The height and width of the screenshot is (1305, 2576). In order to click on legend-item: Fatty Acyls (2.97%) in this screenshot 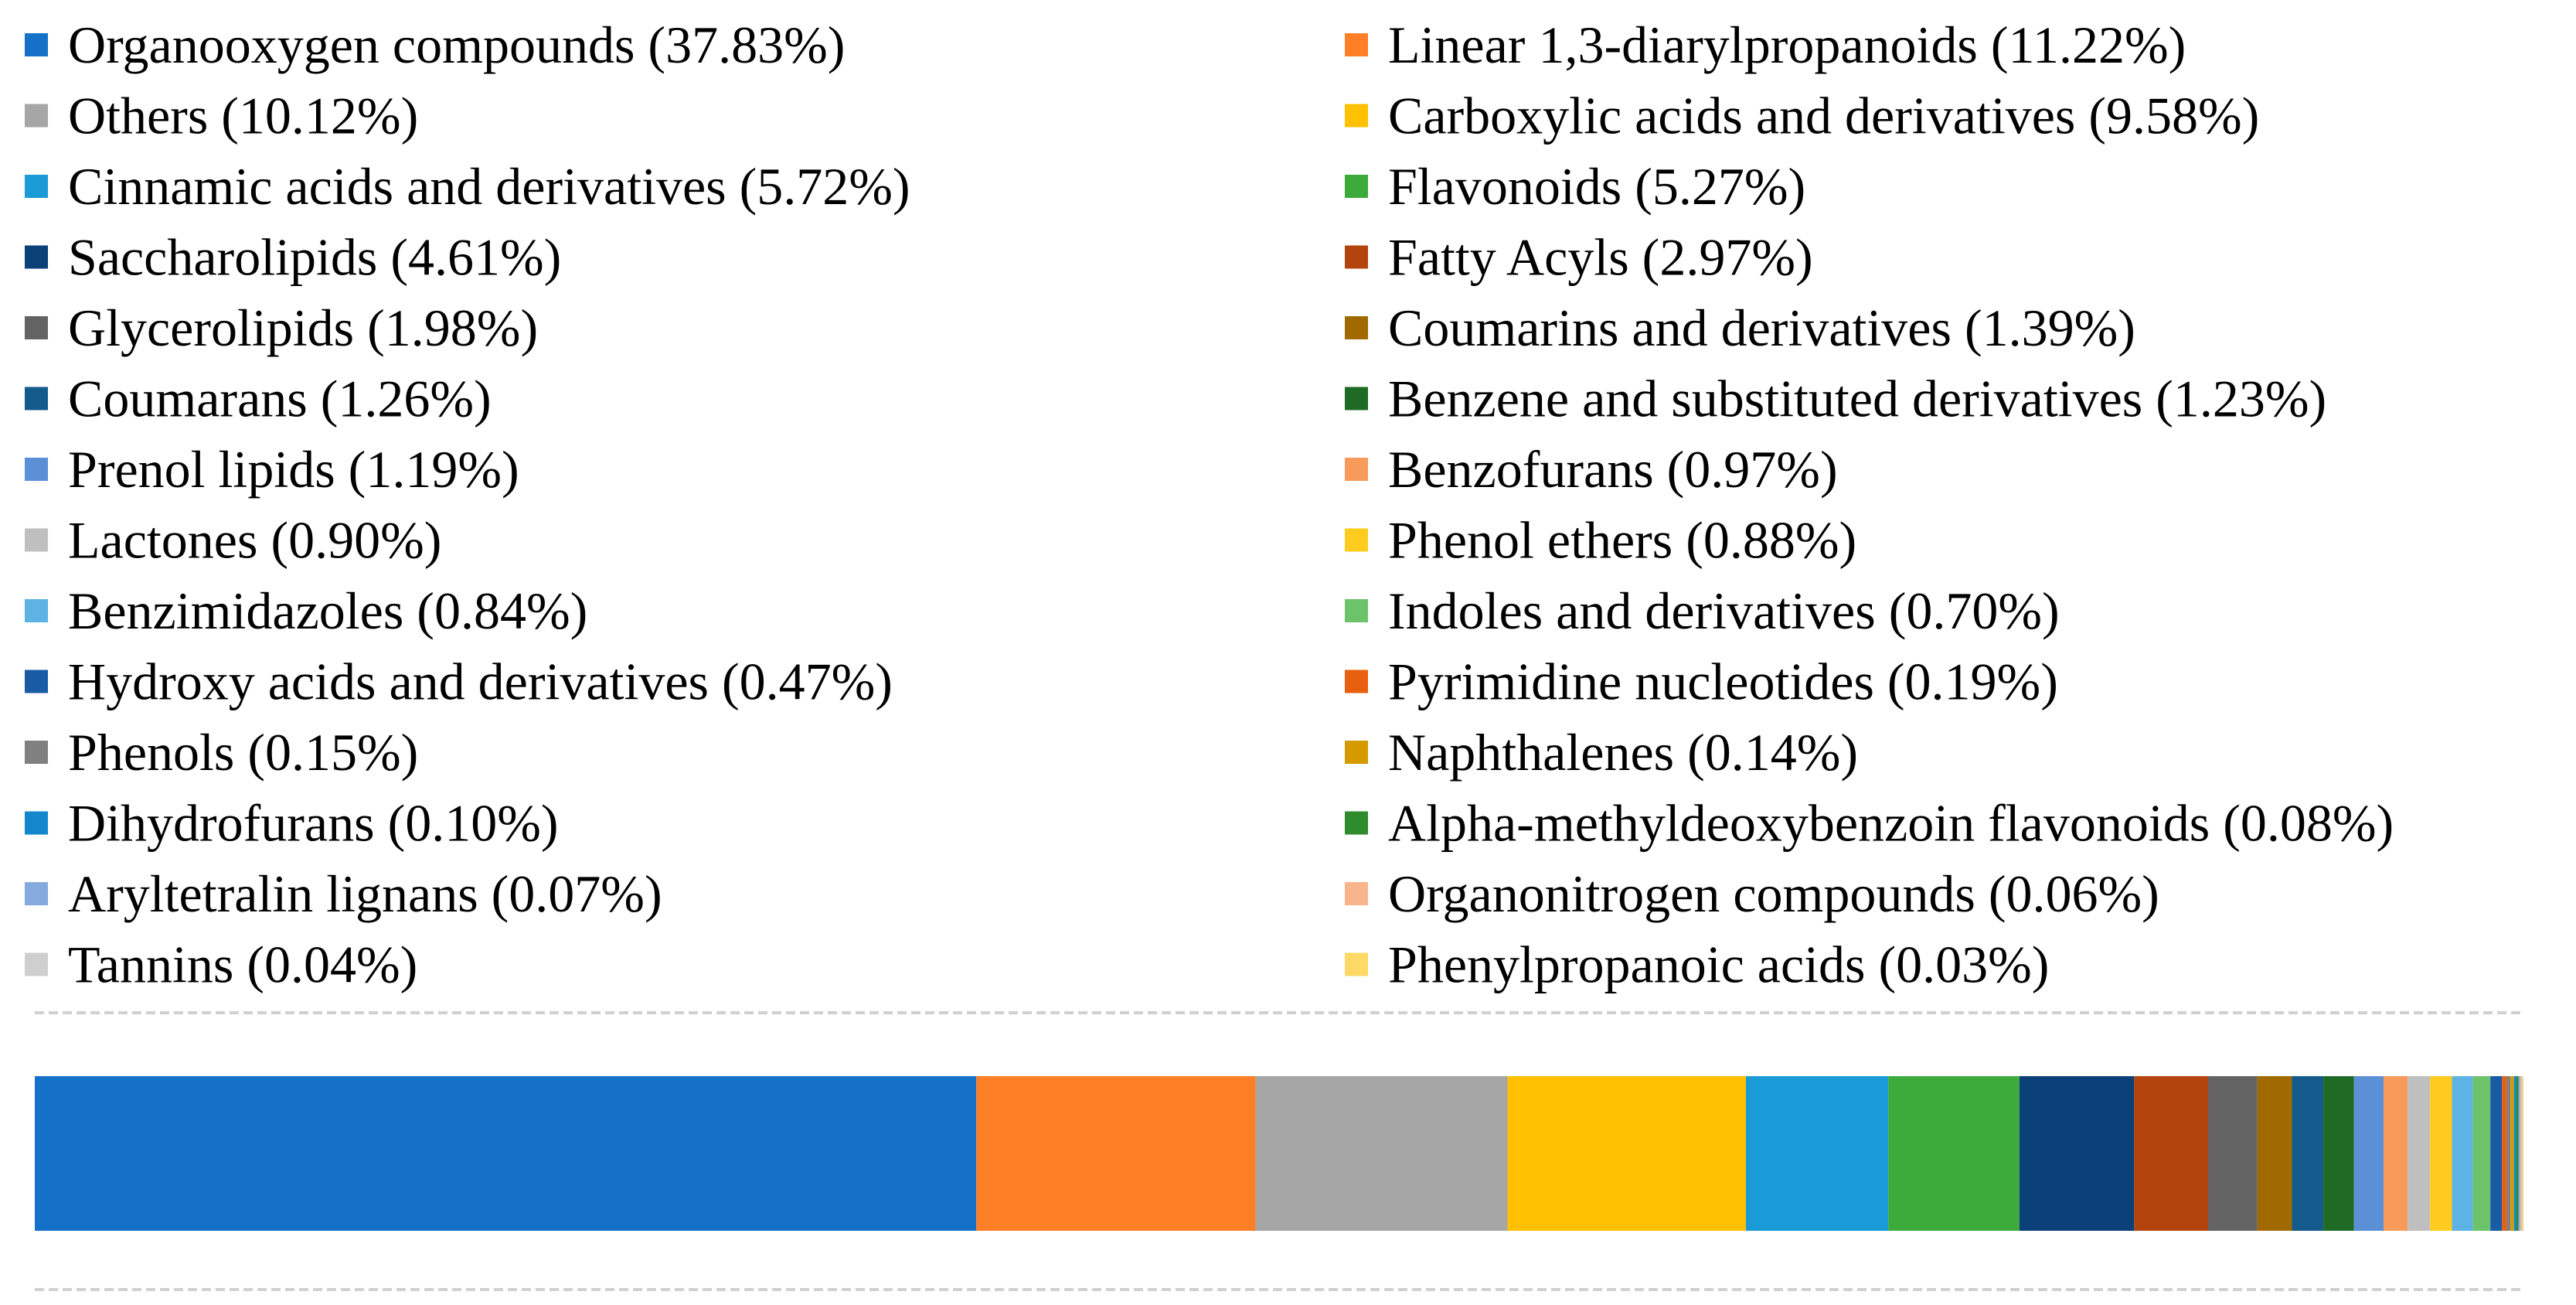, I will do `click(1579, 257)`.